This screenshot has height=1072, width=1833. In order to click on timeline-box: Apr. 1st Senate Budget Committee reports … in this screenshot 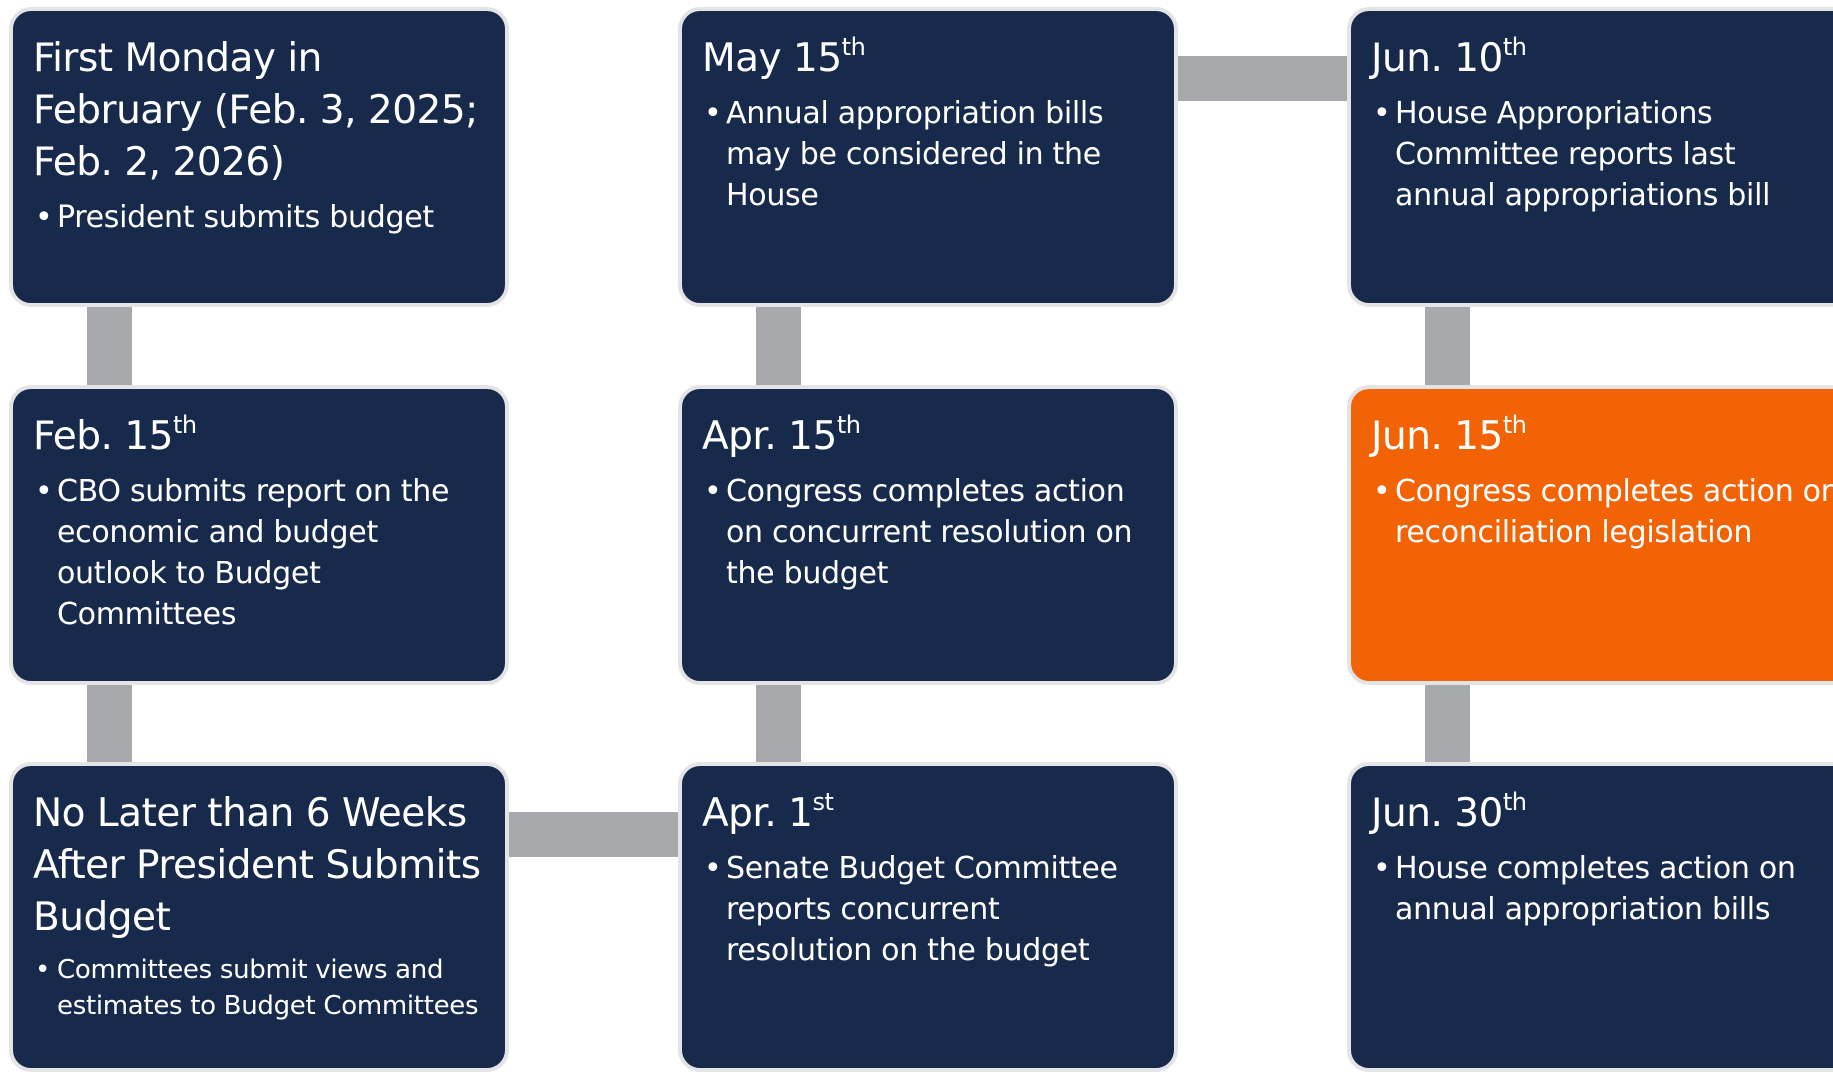, I will do `click(928, 917)`.